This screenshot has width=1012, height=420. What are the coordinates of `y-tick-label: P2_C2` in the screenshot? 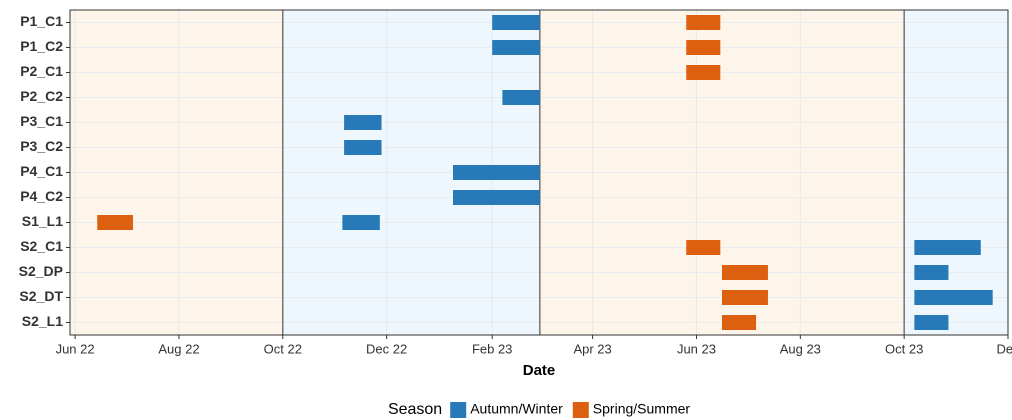 It's located at (41, 96).